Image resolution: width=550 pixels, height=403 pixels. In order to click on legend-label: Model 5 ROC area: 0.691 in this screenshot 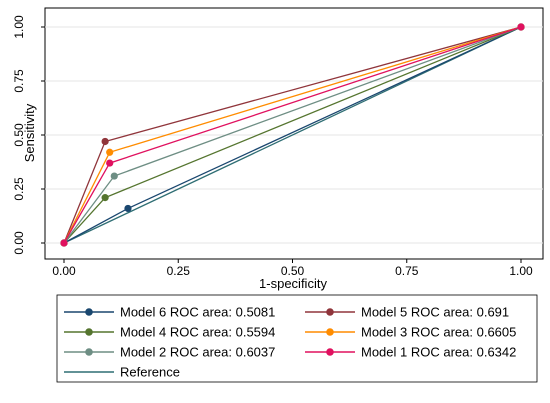, I will do `click(435, 312)`.